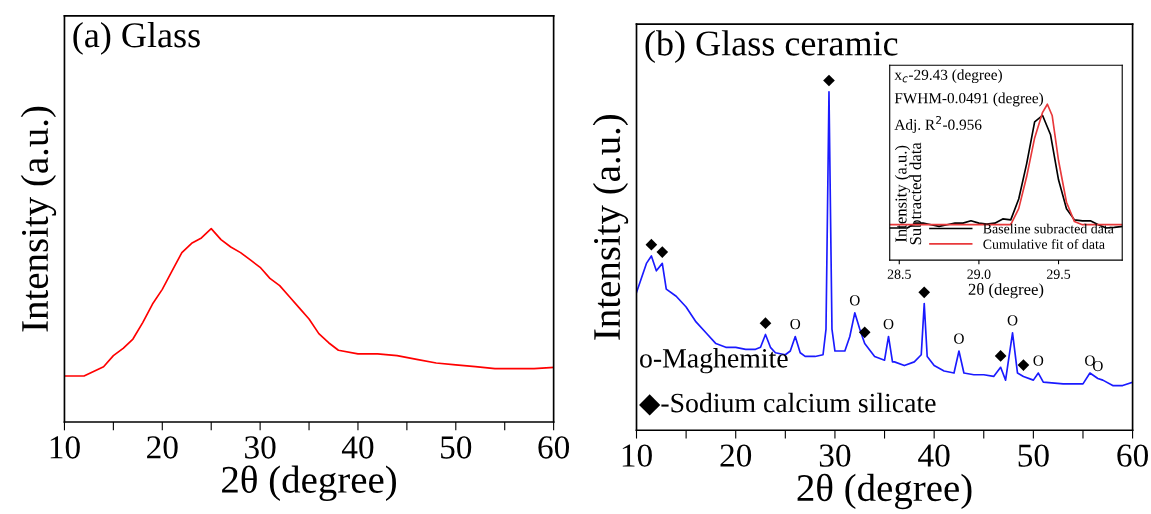 The image size is (1151, 514). Describe the element at coordinates (787, 404) in the screenshot. I see `annotation: ◆-Sodium calcium silicate` at that location.